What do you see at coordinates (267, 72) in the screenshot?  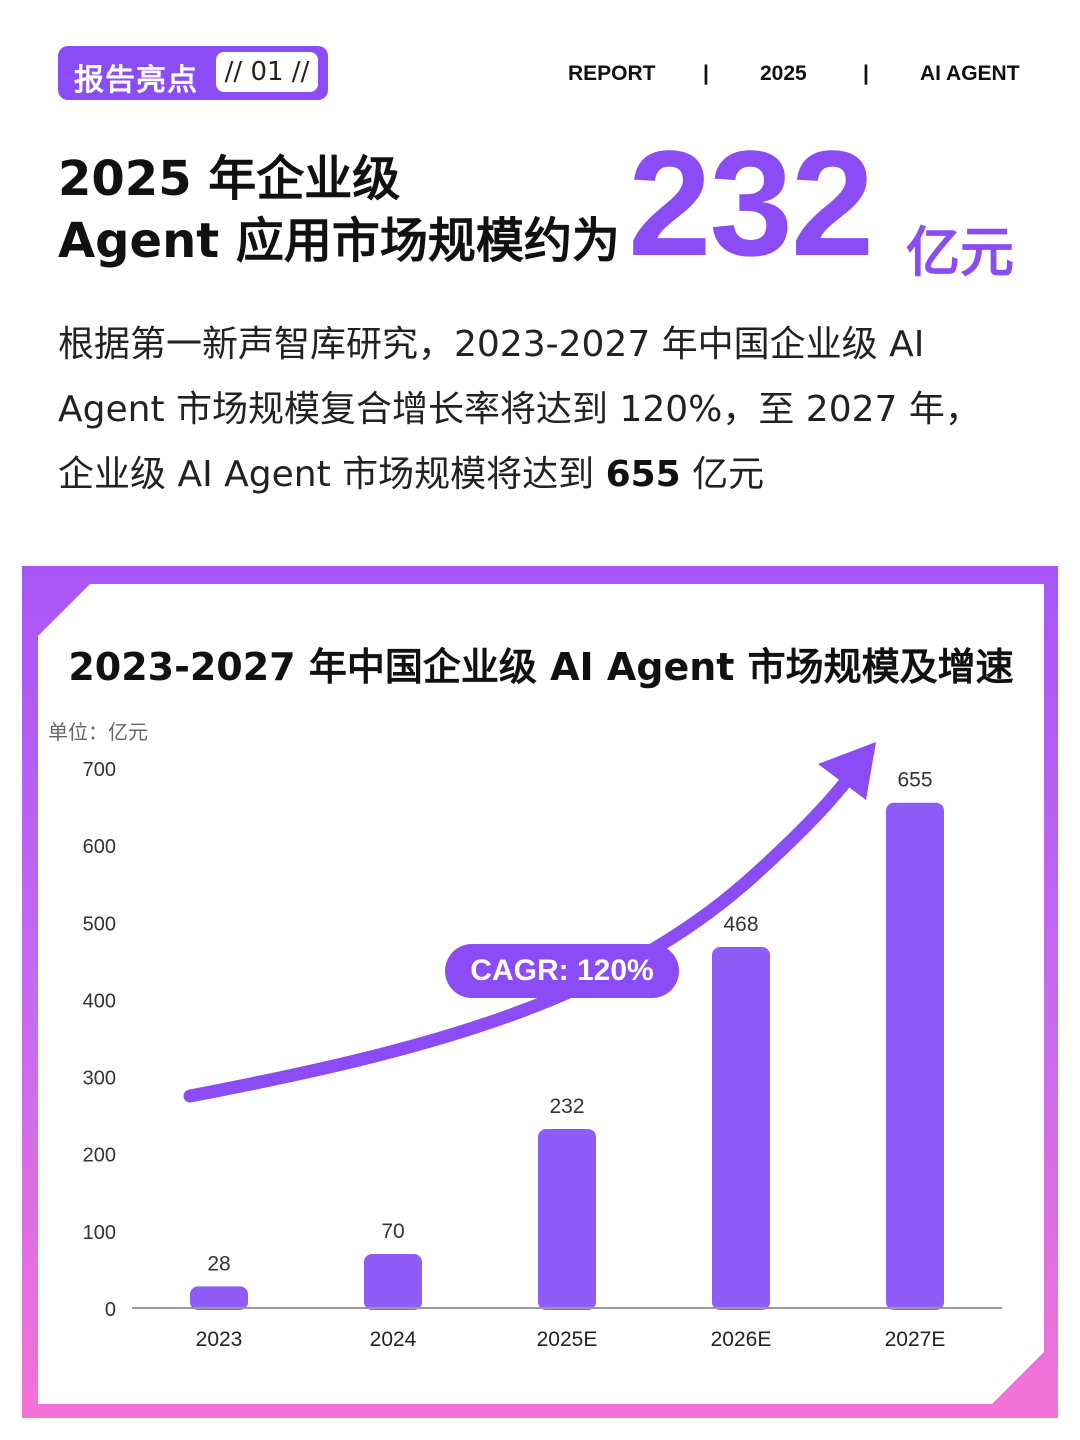 I see `badge-number: // 01 //` at bounding box center [267, 72].